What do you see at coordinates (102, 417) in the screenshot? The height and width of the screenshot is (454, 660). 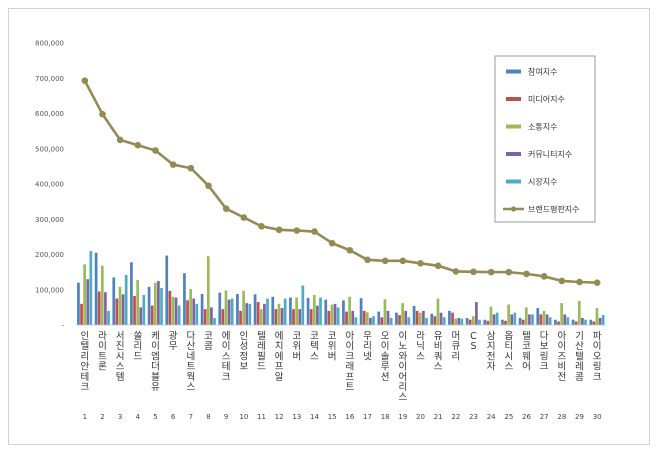 I see `index-label: 2` at bounding box center [102, 417].